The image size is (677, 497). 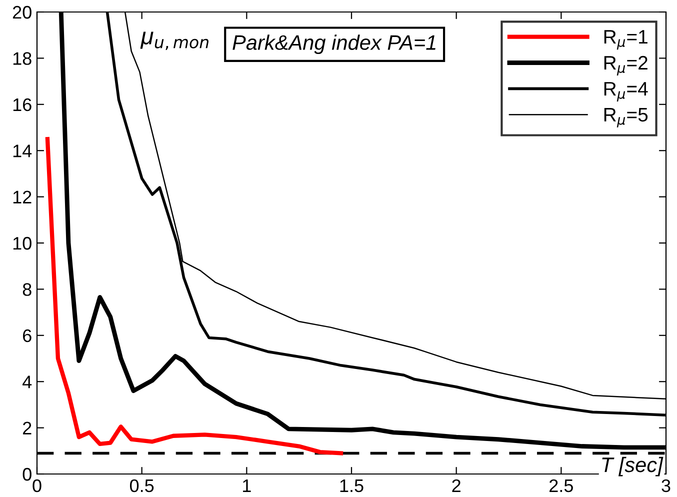 What do you see at coordinates (626, 118) in the screenshot?
I see `legend-label: R$_{μ}$=5` at bounding box center [626, 118].